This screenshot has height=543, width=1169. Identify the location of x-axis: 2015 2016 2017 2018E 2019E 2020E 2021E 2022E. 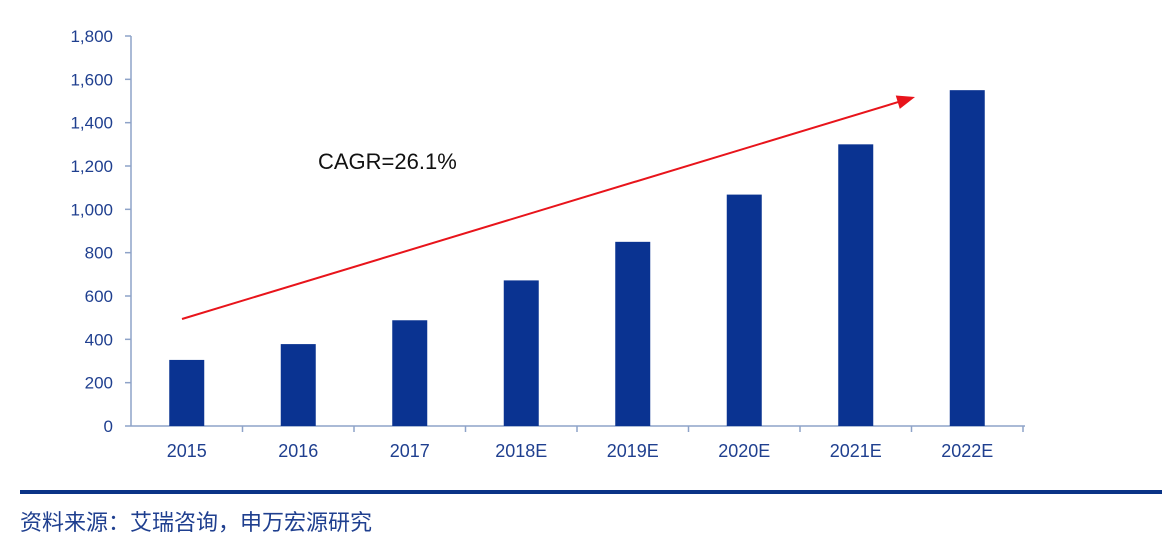
(578, 443).